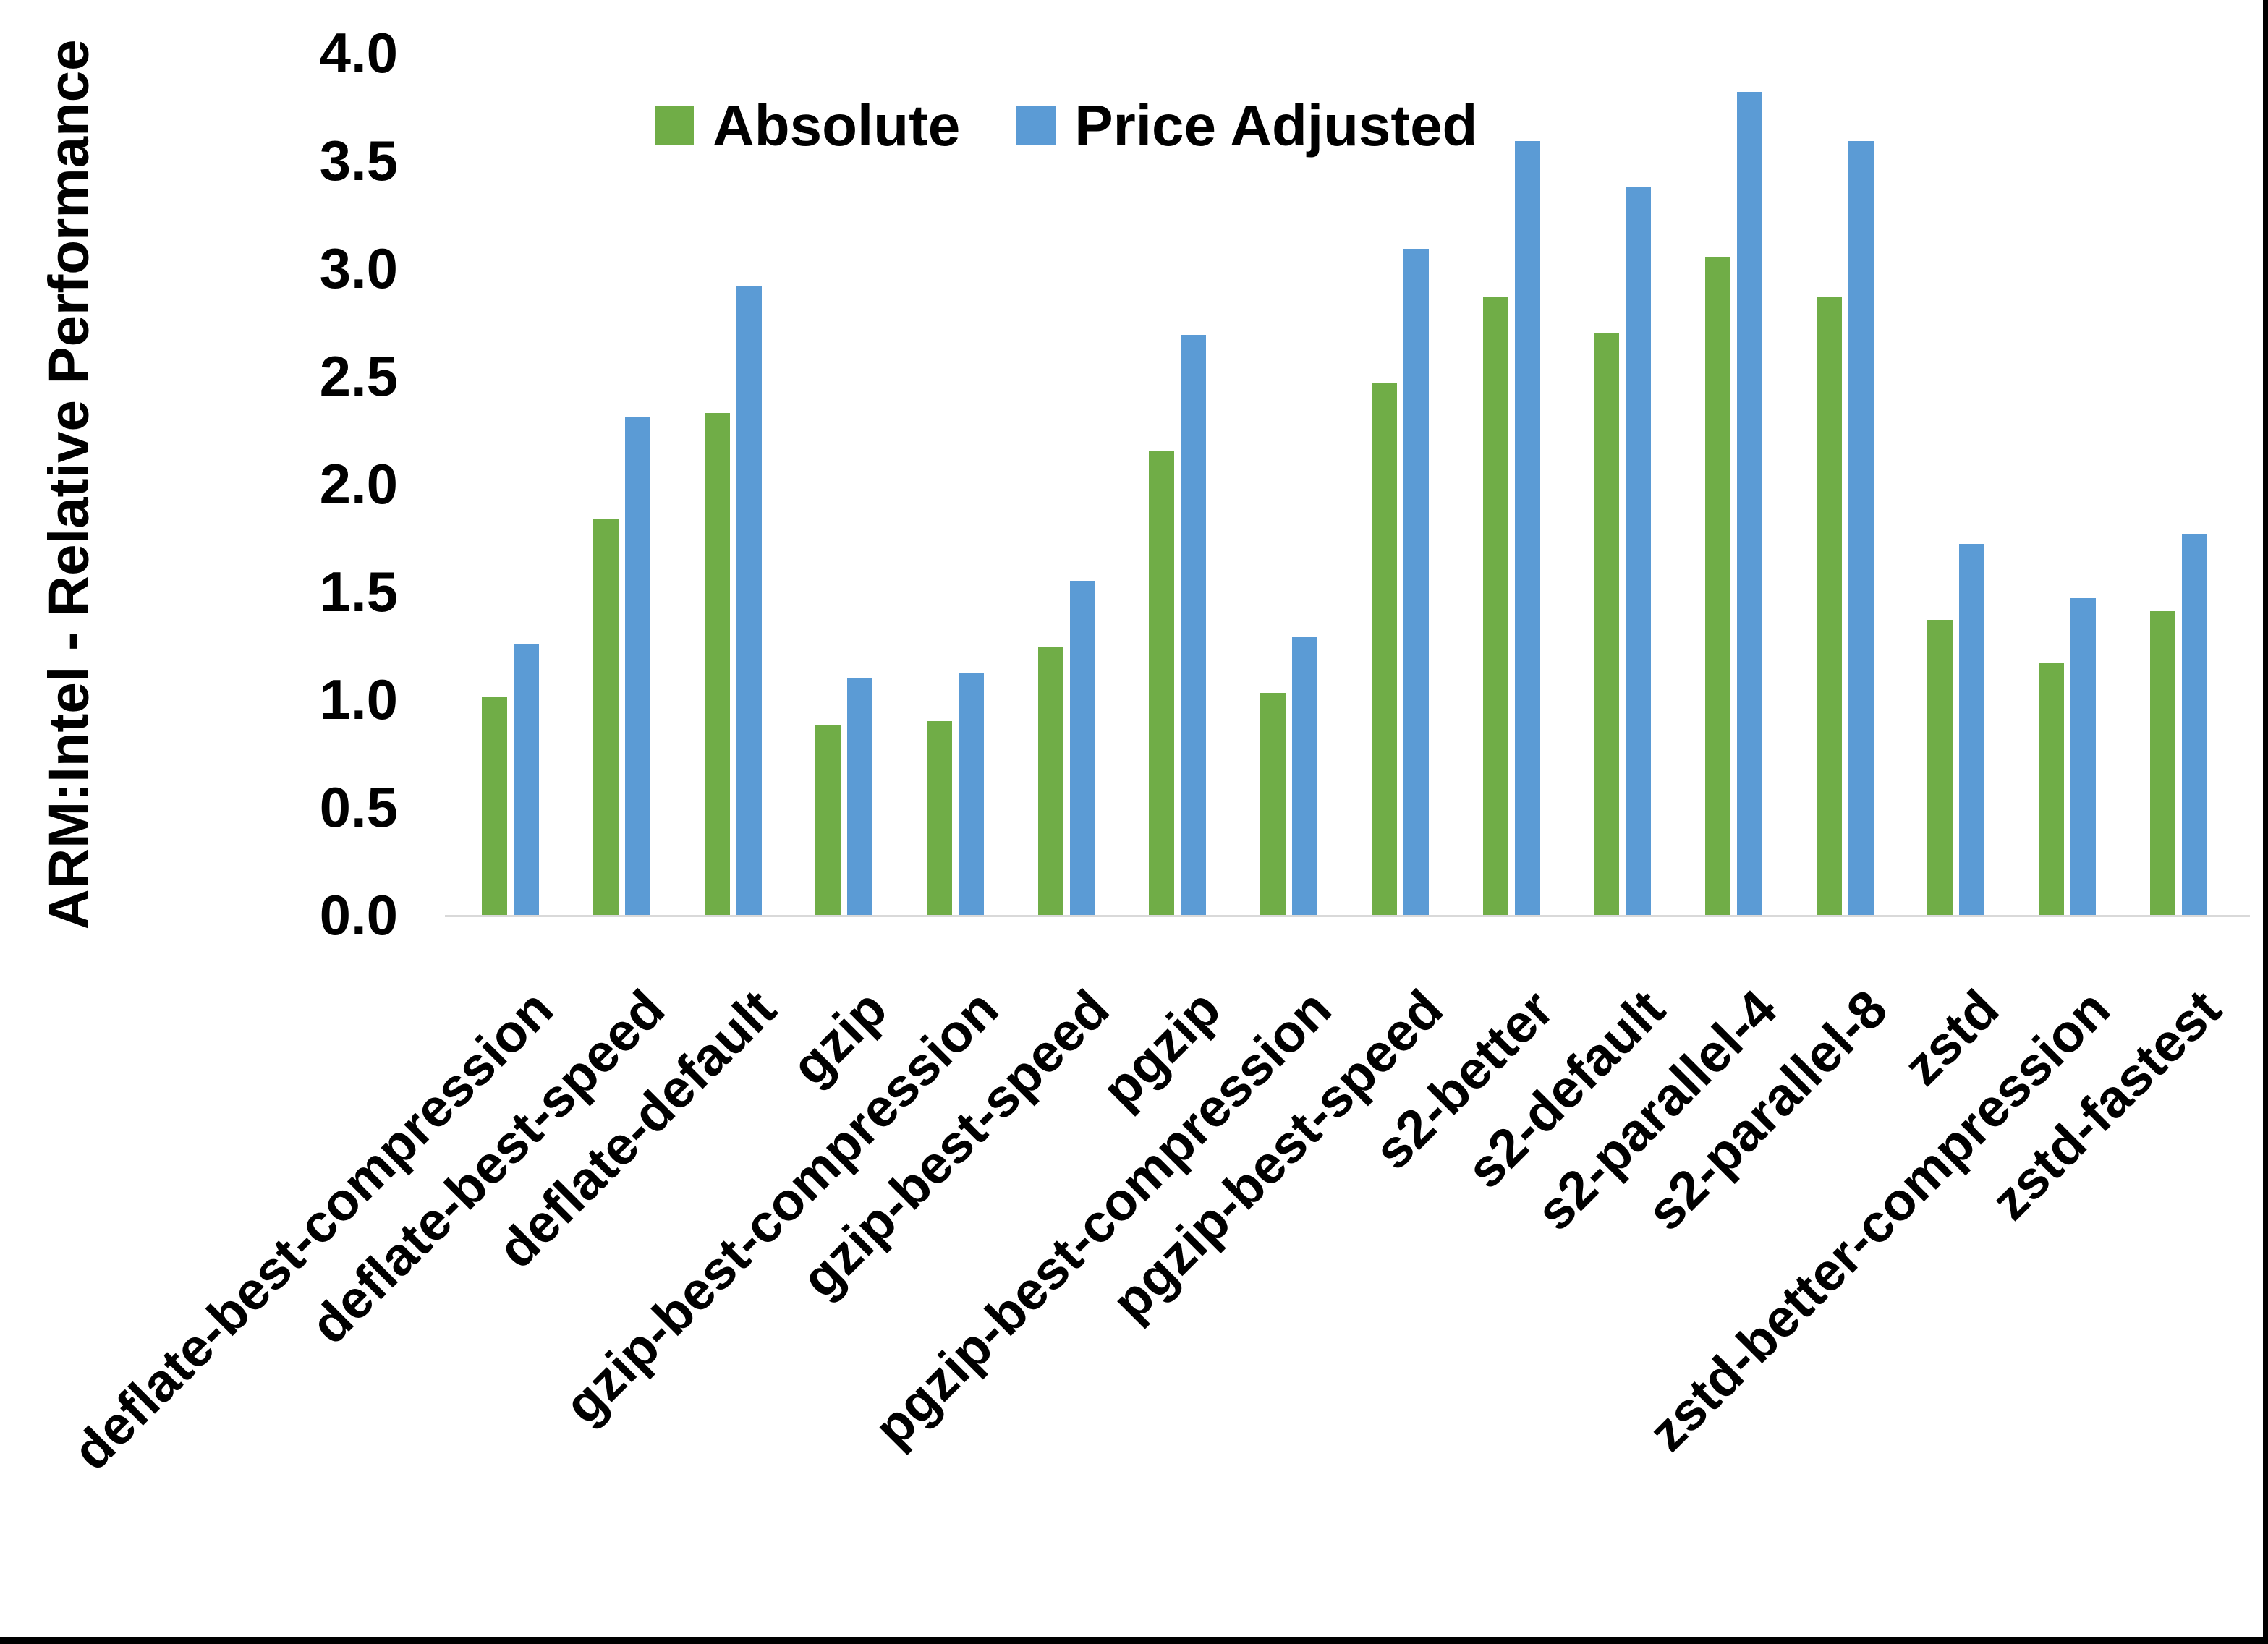 This screenshot has height=1644, width=2268. Describe the element at coordinates (1972, 729) in the screenshot. I see `bar-price-adjusted-zstd` at that location.